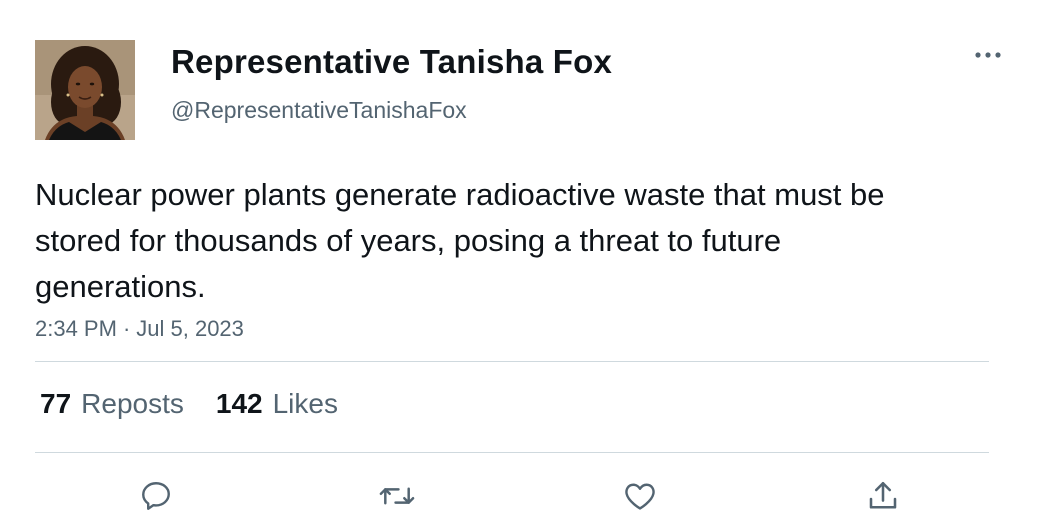 This screenshot has height=525, width=1050. I want to click on avatar, so click(85, 90).